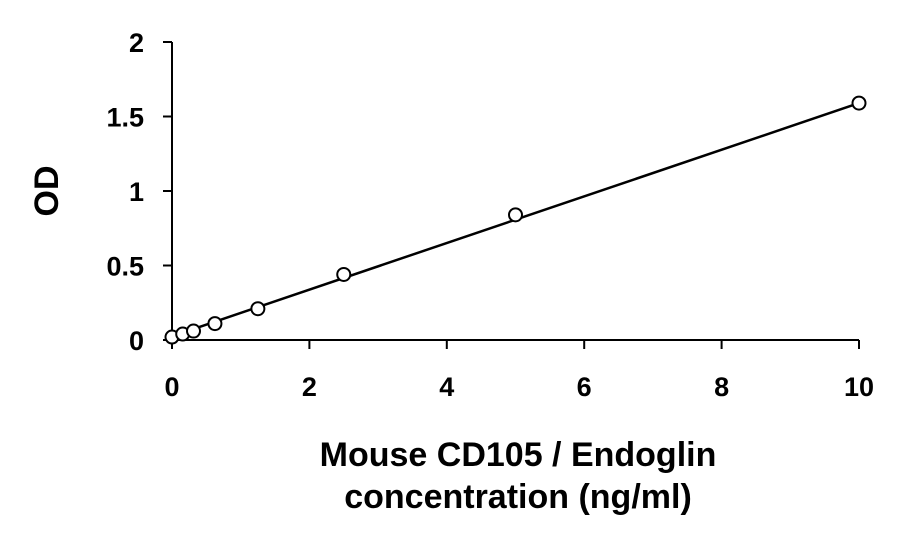  I want to click on x-tick-labels: 0 2 4 6 8 10, so click(519, 387).